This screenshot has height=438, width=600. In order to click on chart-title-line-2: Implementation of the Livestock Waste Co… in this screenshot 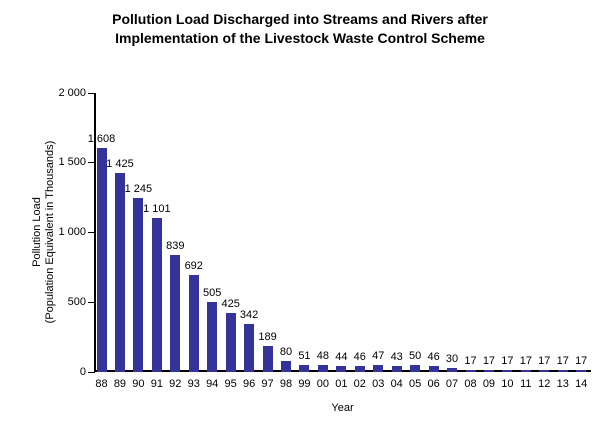, I will do `click(300, 38)`.